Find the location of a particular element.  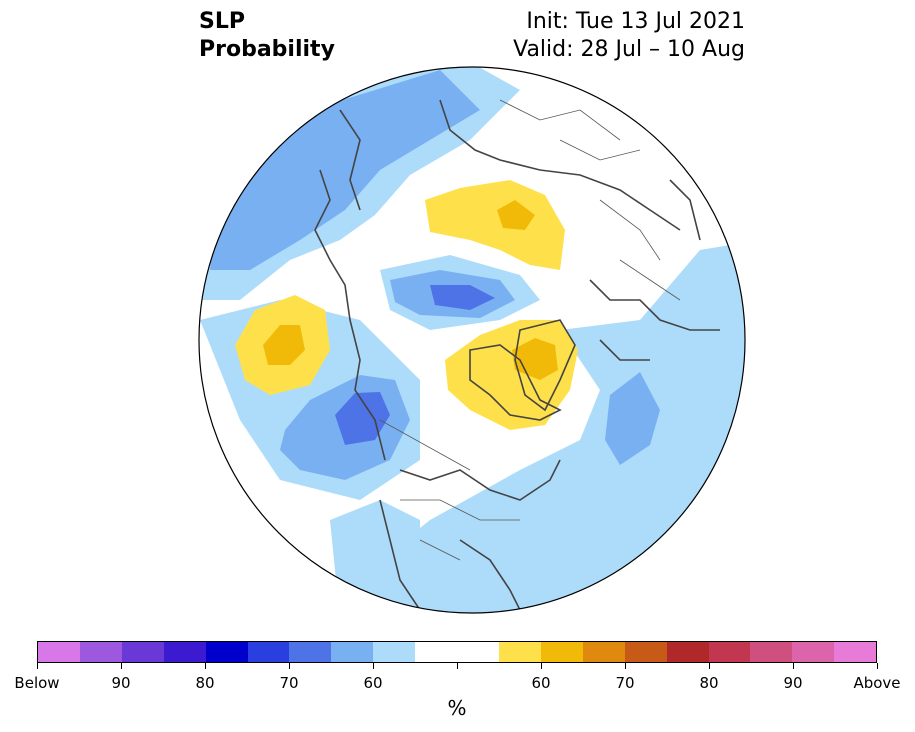

title-line-slp: SLP is located at coordinates (222, 21).